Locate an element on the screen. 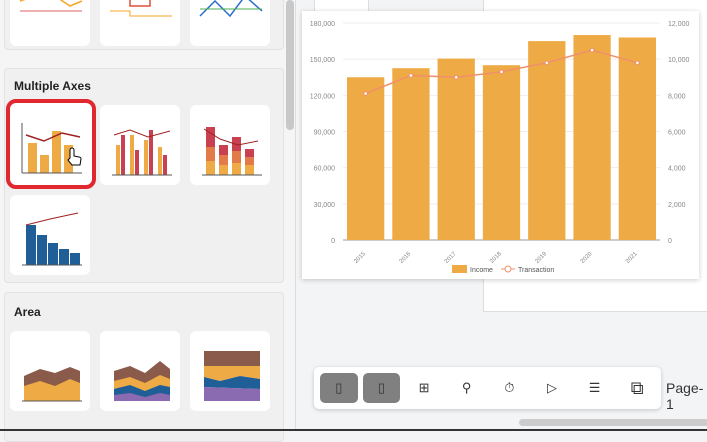 The width and height of the screenshot is (707, 442). y-left-tick-label: 0 is located at coordinates (333, 241).